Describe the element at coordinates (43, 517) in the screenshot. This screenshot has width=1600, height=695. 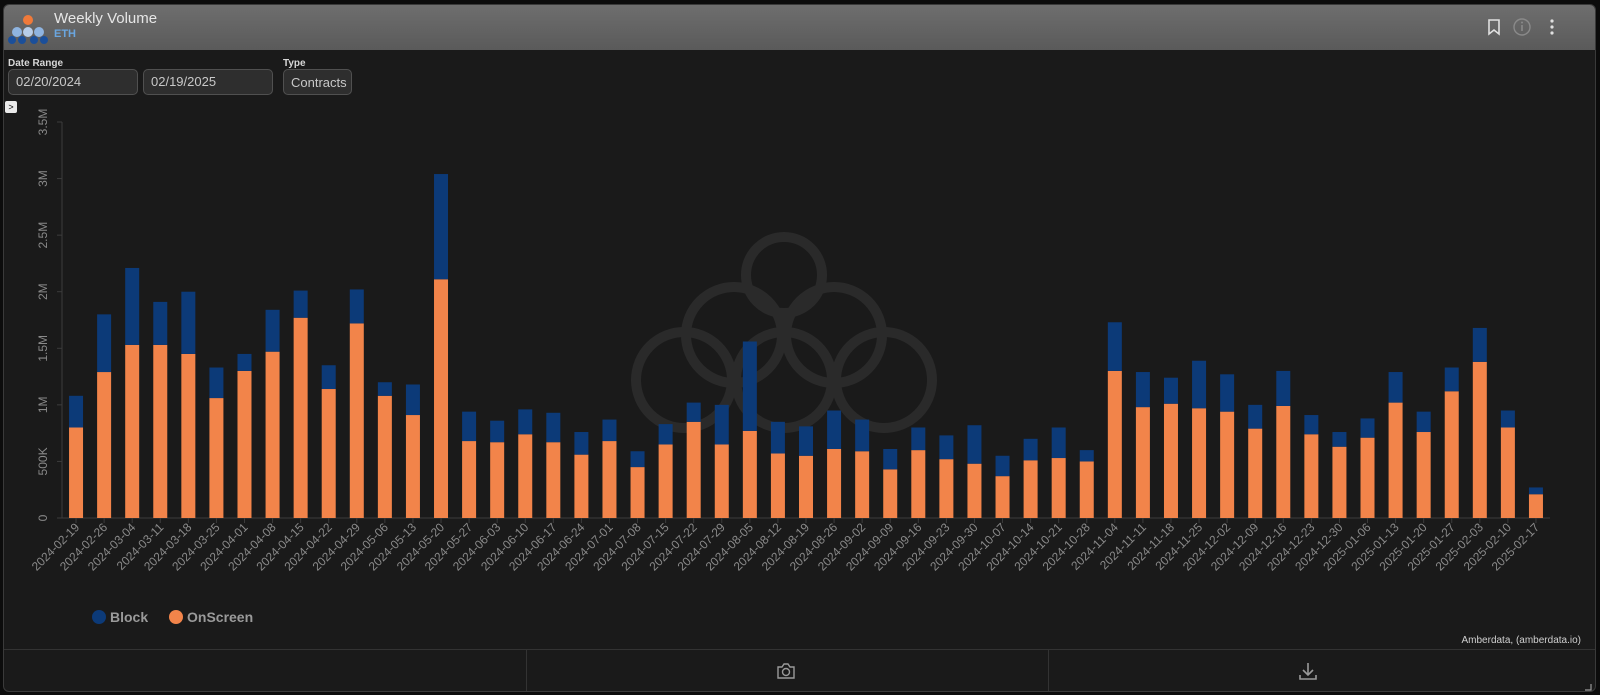
I see `y-tick-label: 0` at that location.